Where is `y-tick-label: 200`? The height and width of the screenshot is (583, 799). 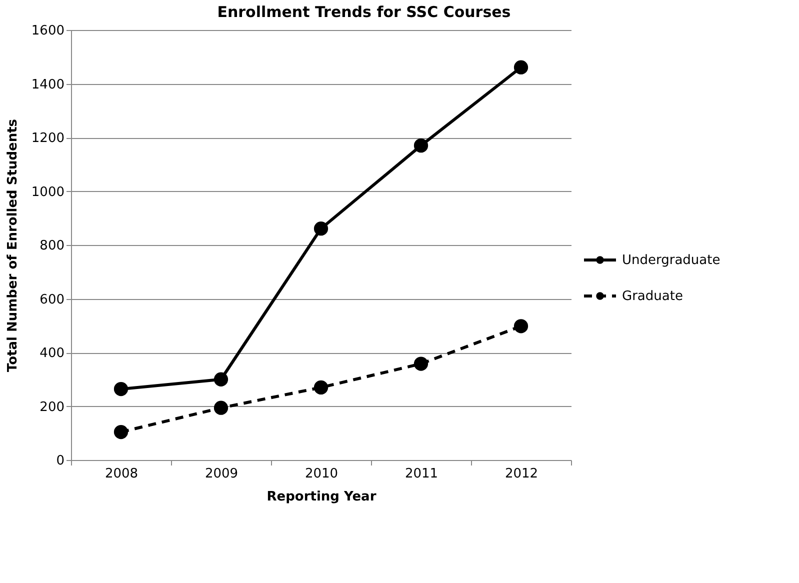
y-tick-label: 200 is located at coordinates (52, 407).